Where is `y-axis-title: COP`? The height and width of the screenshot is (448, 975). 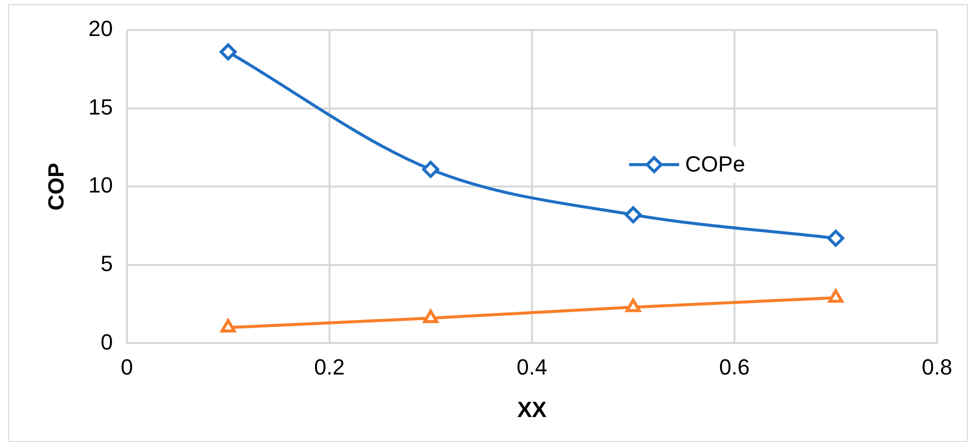
y-axis-title: COP is located at coordinates (55, 186).